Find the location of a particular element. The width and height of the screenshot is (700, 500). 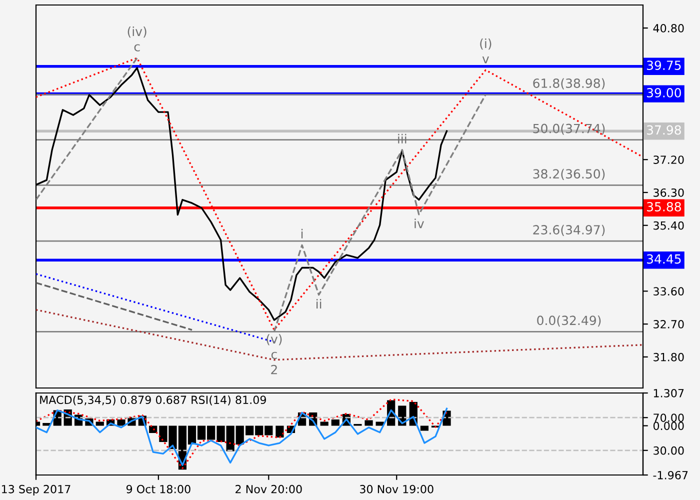

y-tick-label: 35.40 is located at coordinates (669, 225).